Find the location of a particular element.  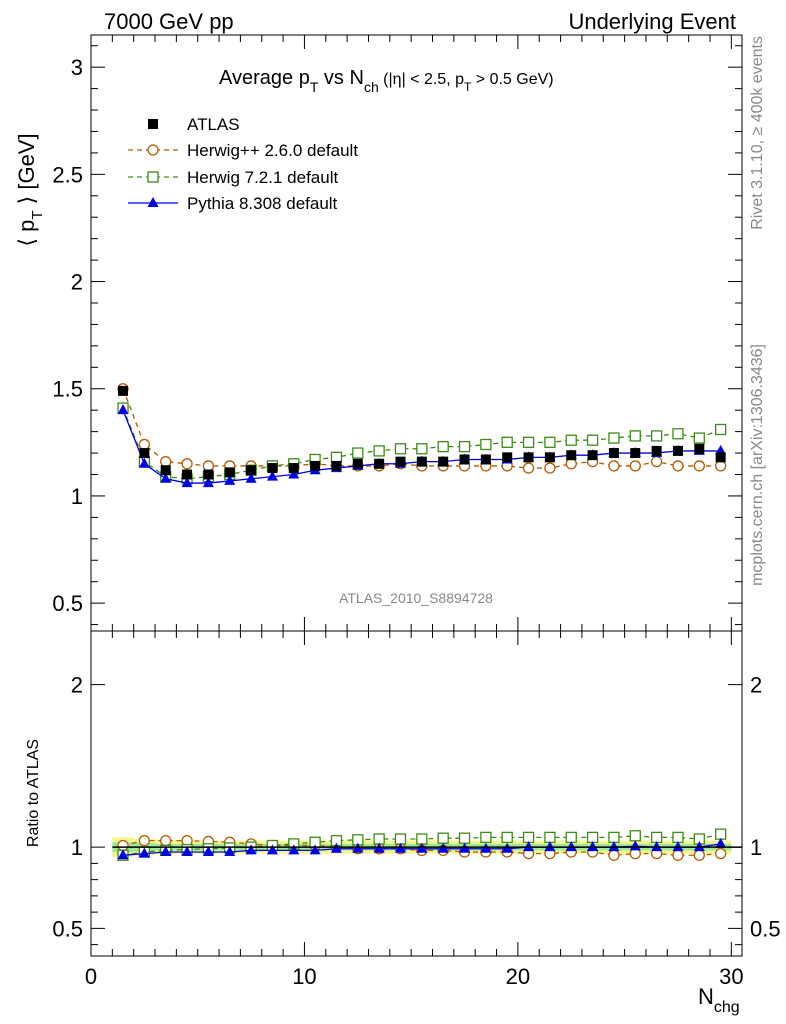

ylabel-post: ⟩ [GeV] is located at coordinates (26, 171).